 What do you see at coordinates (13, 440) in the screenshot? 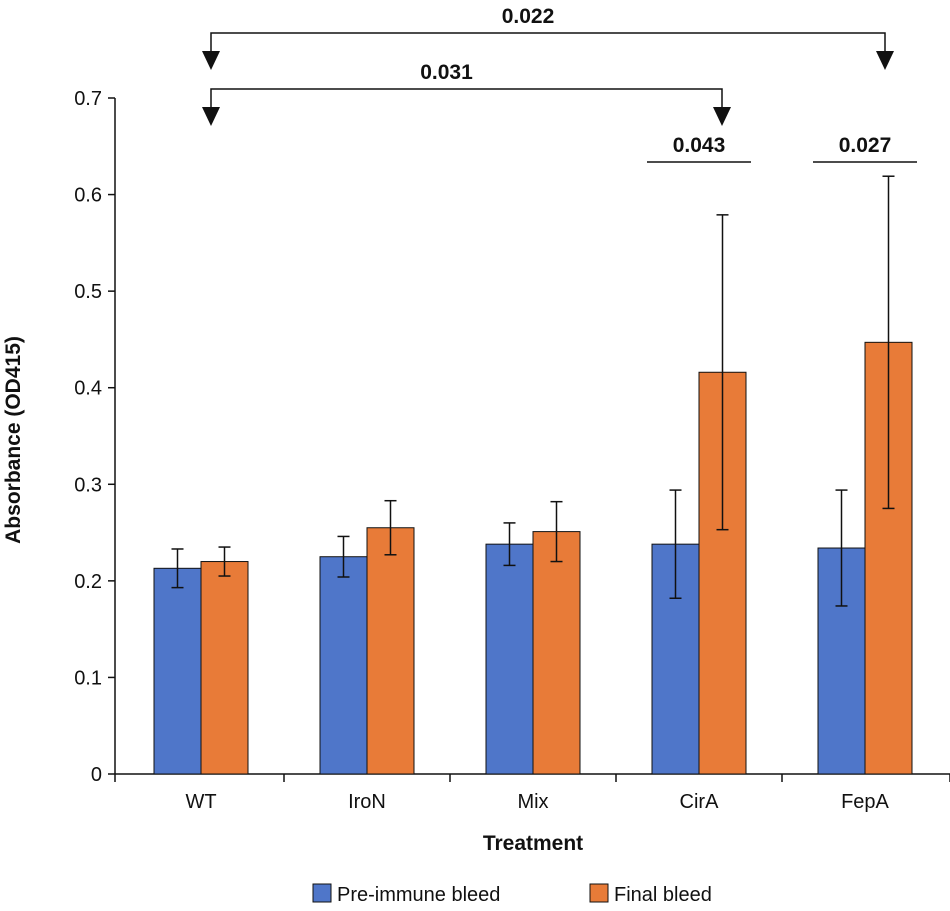
I see `y-axis-title: Absorbance (OD415)` at bounding box center [13, 440].